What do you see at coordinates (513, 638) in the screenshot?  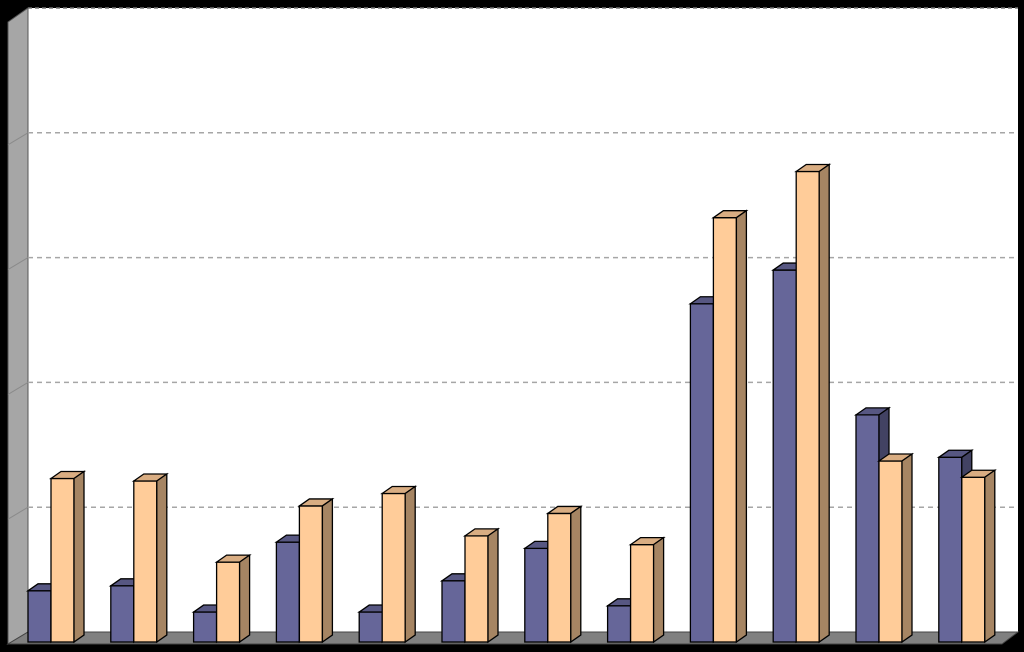 I see `floor` at bounding box center [513, 638].